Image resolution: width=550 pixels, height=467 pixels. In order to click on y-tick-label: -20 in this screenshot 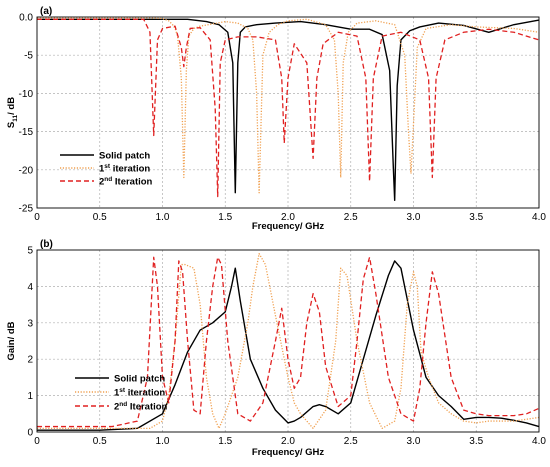, I will do `click(26, 170)`.